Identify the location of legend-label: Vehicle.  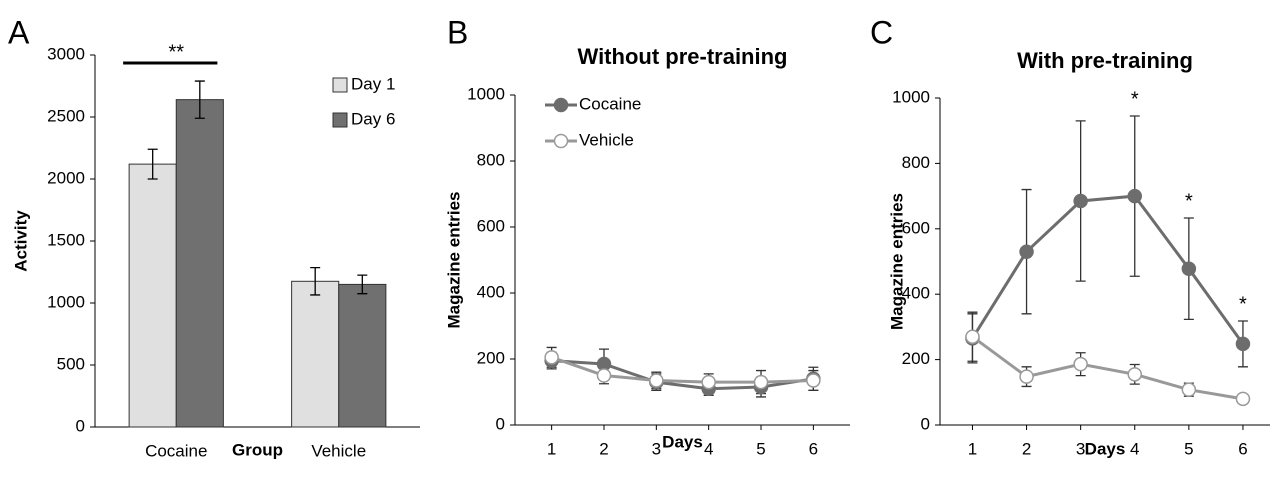
(606, 139).